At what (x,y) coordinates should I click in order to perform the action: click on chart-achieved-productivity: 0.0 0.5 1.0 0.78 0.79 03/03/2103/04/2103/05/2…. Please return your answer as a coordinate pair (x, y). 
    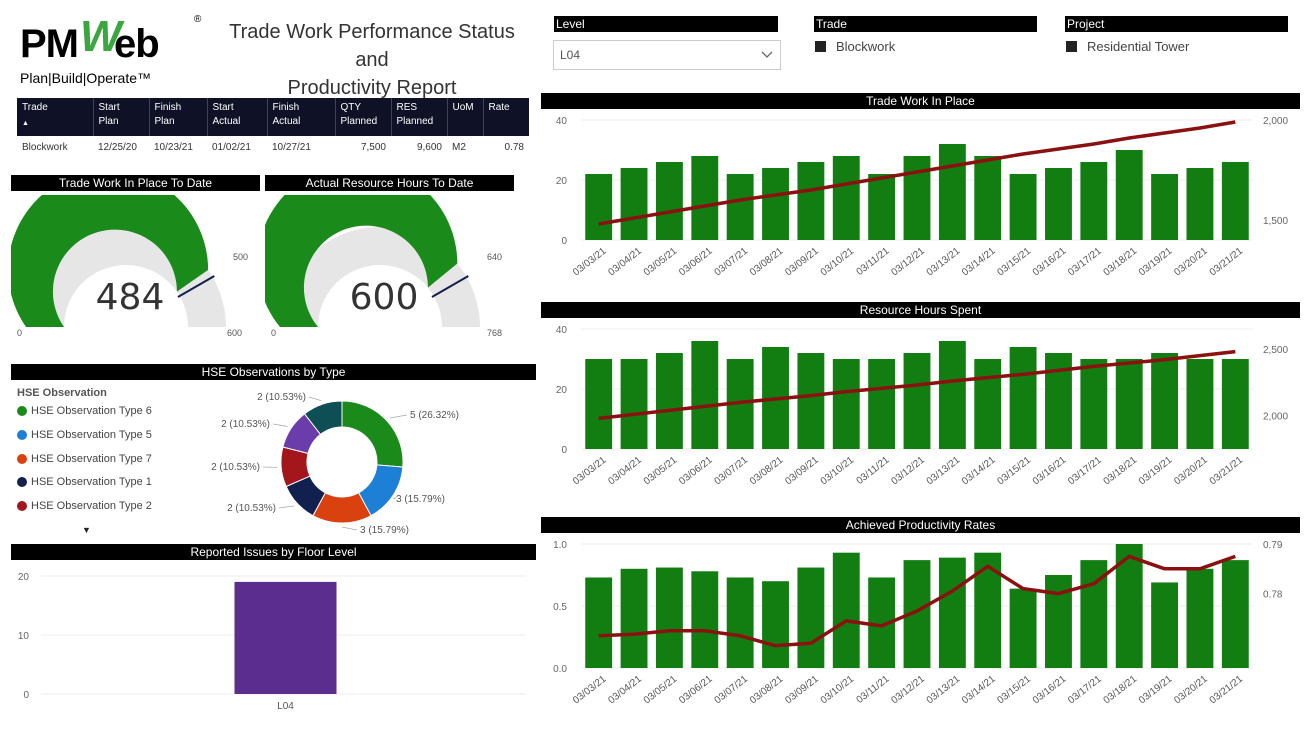
    Looking at the image, I should click on (921, 627).